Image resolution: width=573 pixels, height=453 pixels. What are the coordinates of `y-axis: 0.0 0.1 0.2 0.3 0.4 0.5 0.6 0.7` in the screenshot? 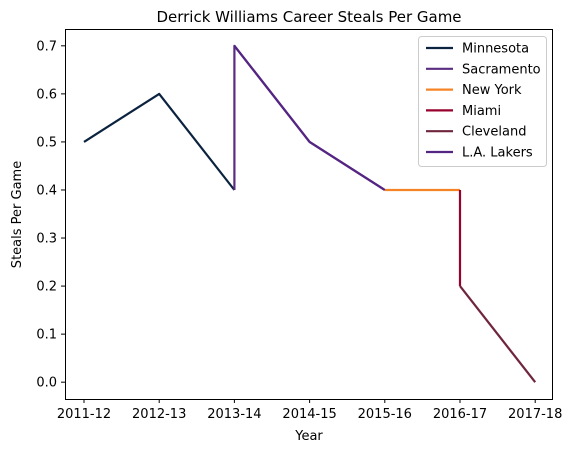 It's located at (50, 215).